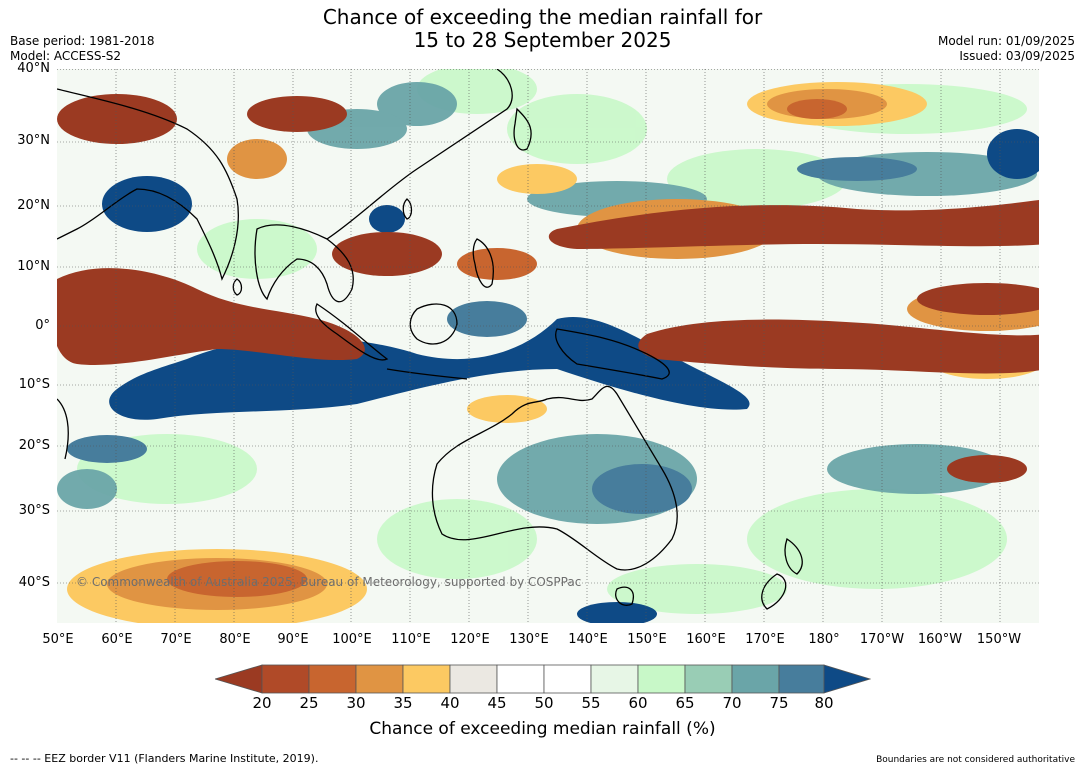  Describe the element at coordinates (82, 41) in the screenshot. I see `base-period: Base period: 1981-2018` at that location.